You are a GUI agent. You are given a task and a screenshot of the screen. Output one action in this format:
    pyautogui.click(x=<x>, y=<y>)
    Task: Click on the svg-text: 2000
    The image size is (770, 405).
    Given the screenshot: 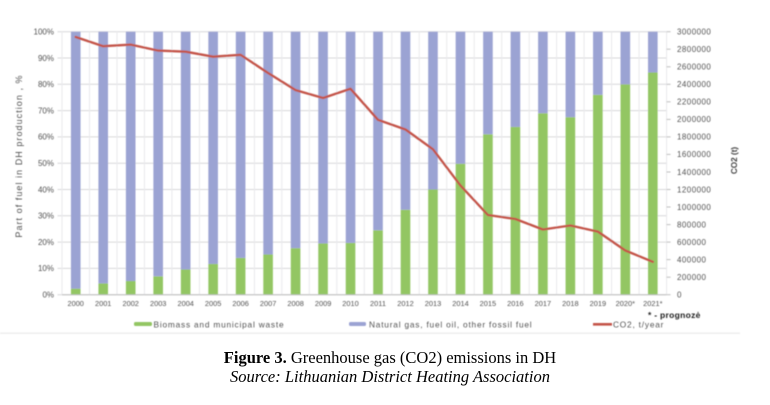 What is the action you would take?
    pyautogui.click(x=75, y=303)
    